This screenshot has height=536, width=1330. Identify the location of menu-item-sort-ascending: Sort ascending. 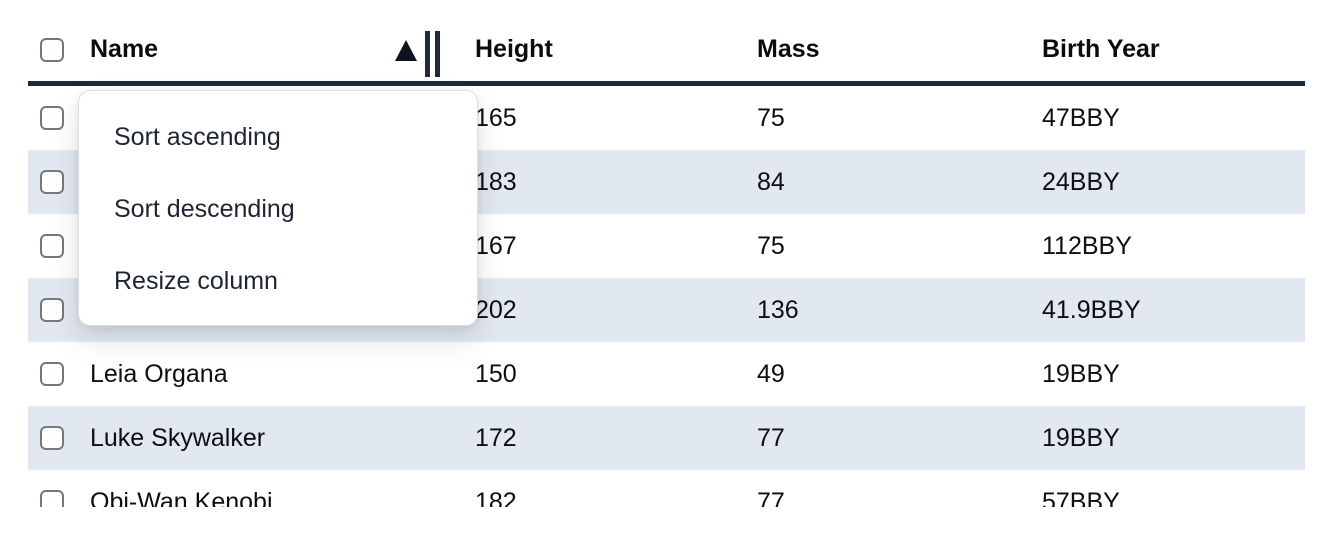
(197, 136).